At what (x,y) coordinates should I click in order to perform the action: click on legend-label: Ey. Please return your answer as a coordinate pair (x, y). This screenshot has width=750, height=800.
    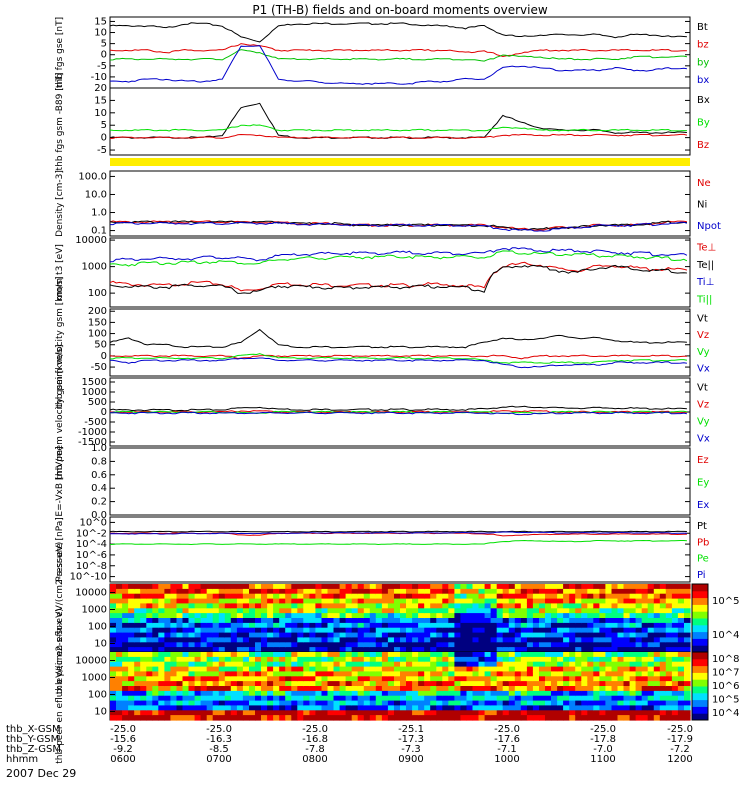
    Looking at the image, I should click on (703, 483).